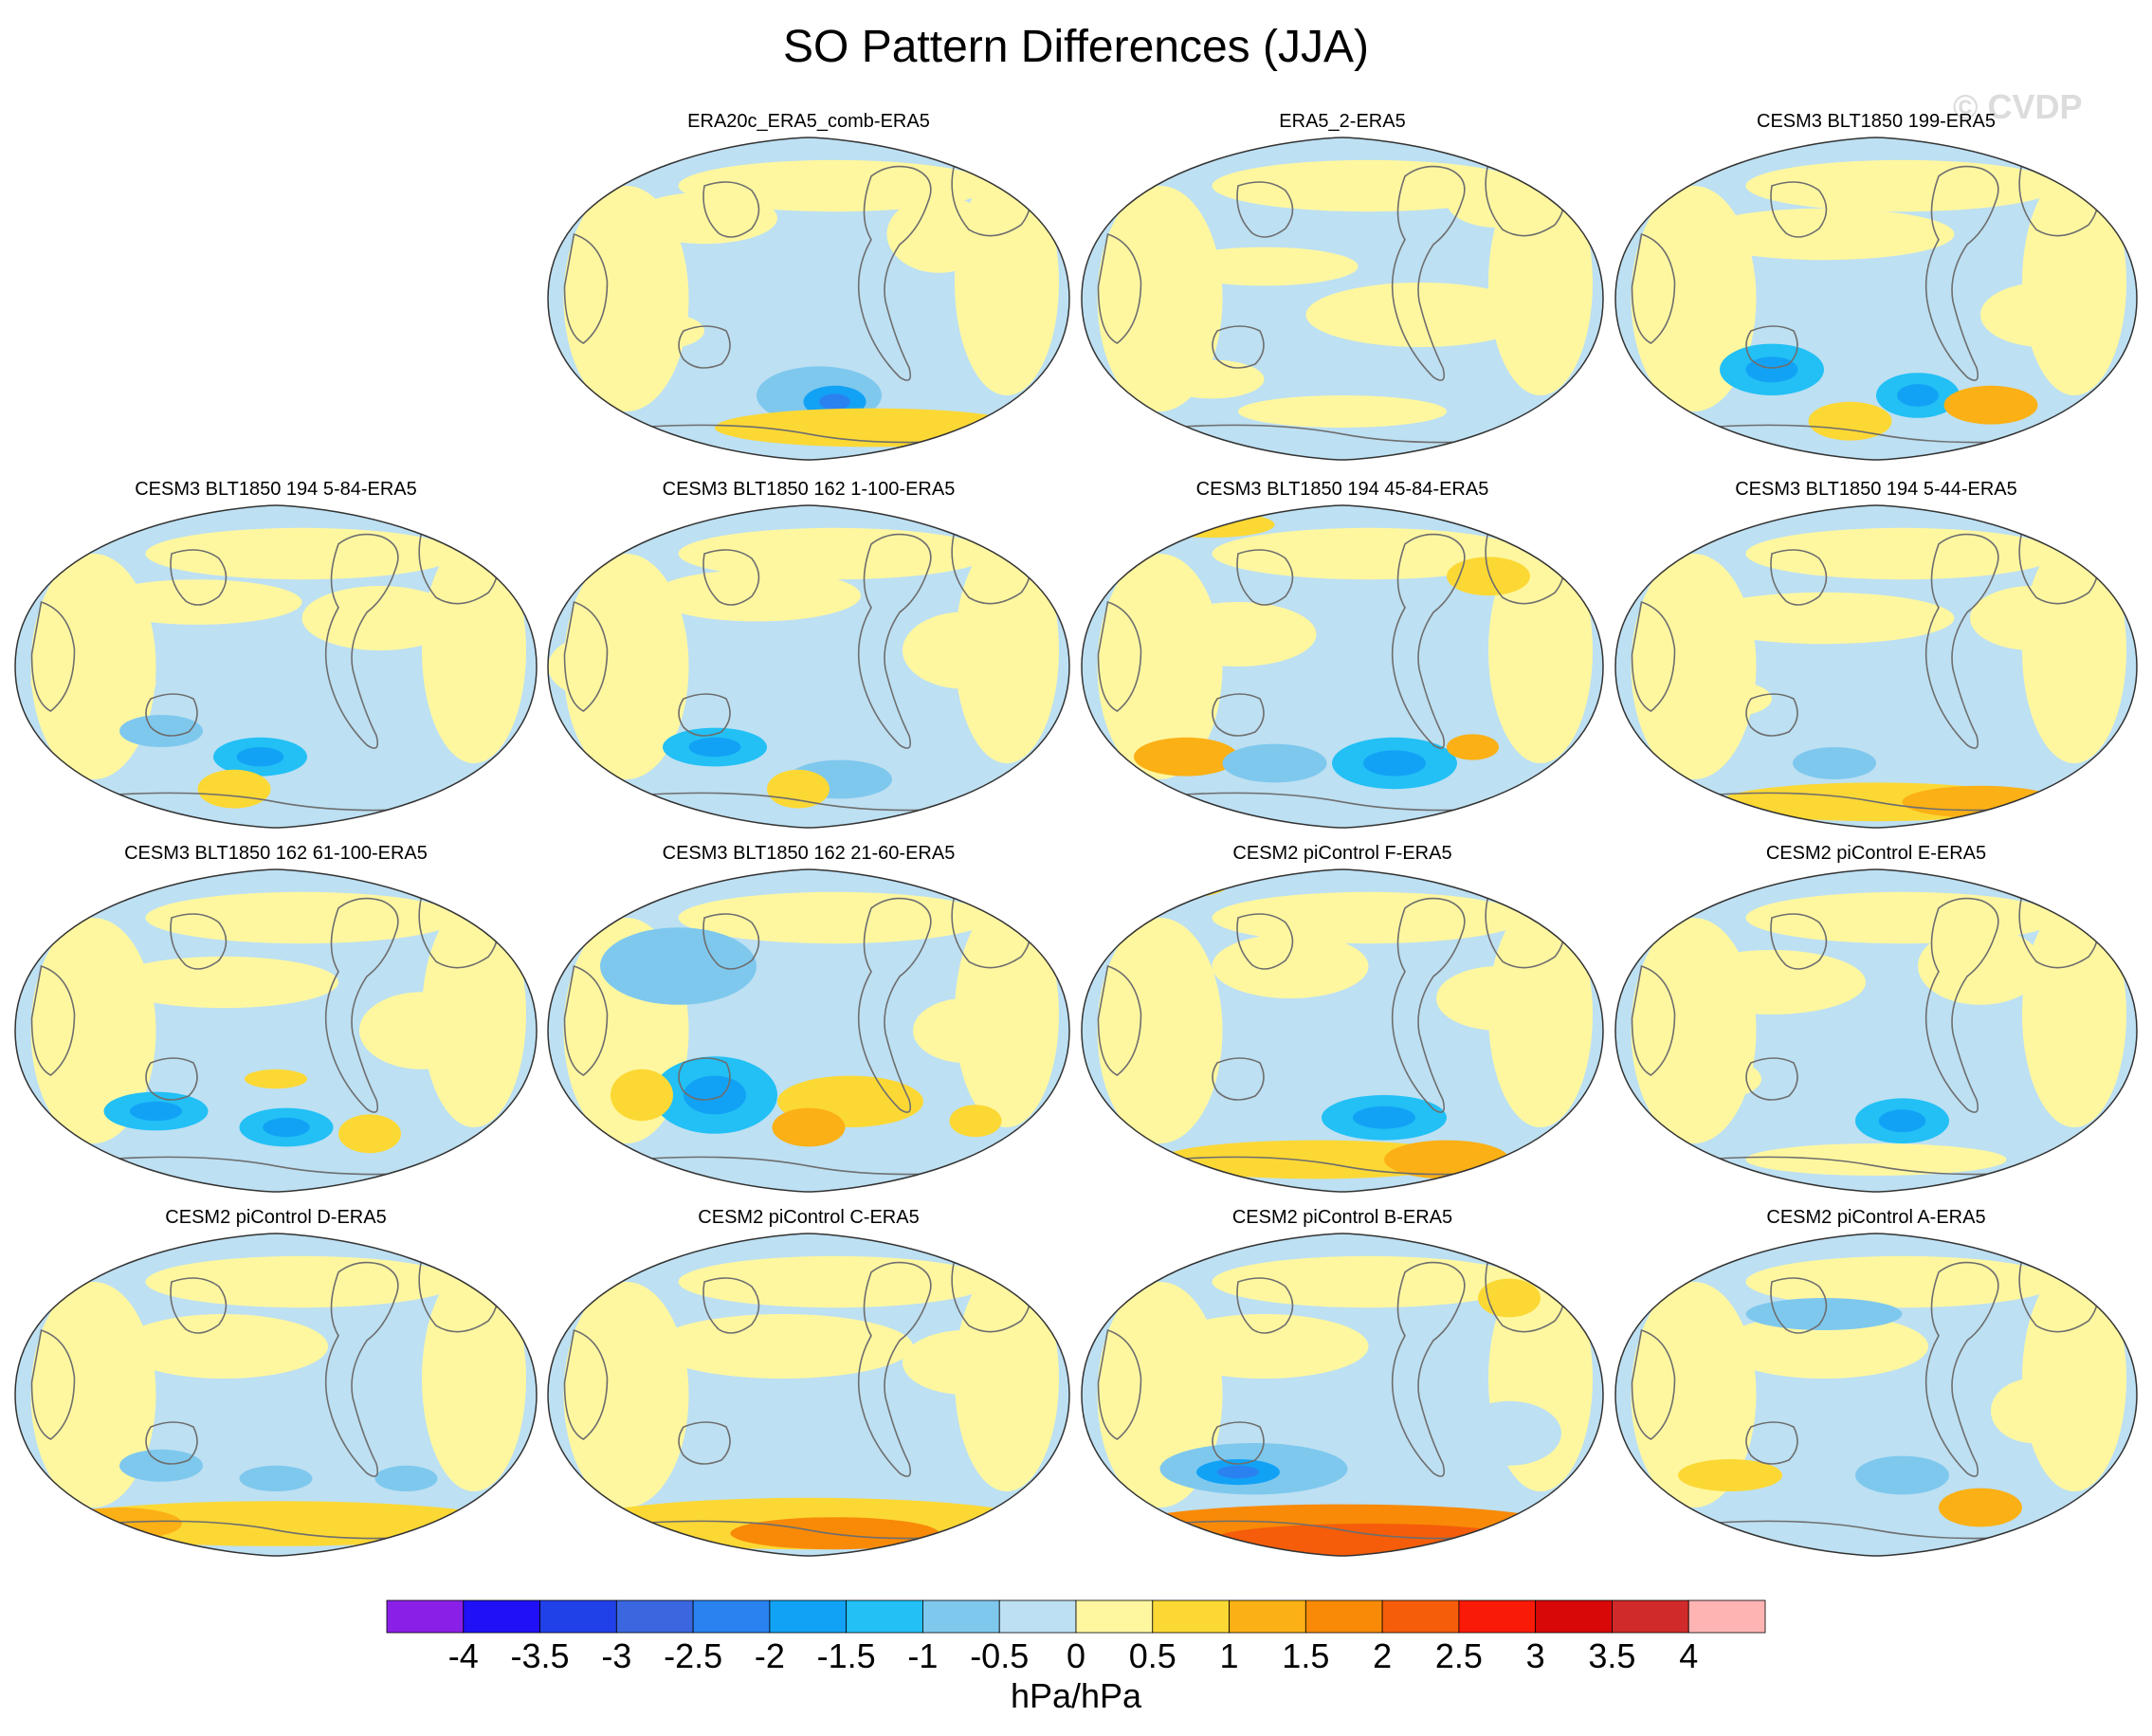 The height and width of the screenshot is (1736, 2152). Describe the element at coordinates (769, 1655) in the screenshot. I see `colorbar-tick-label: -2` at that location.